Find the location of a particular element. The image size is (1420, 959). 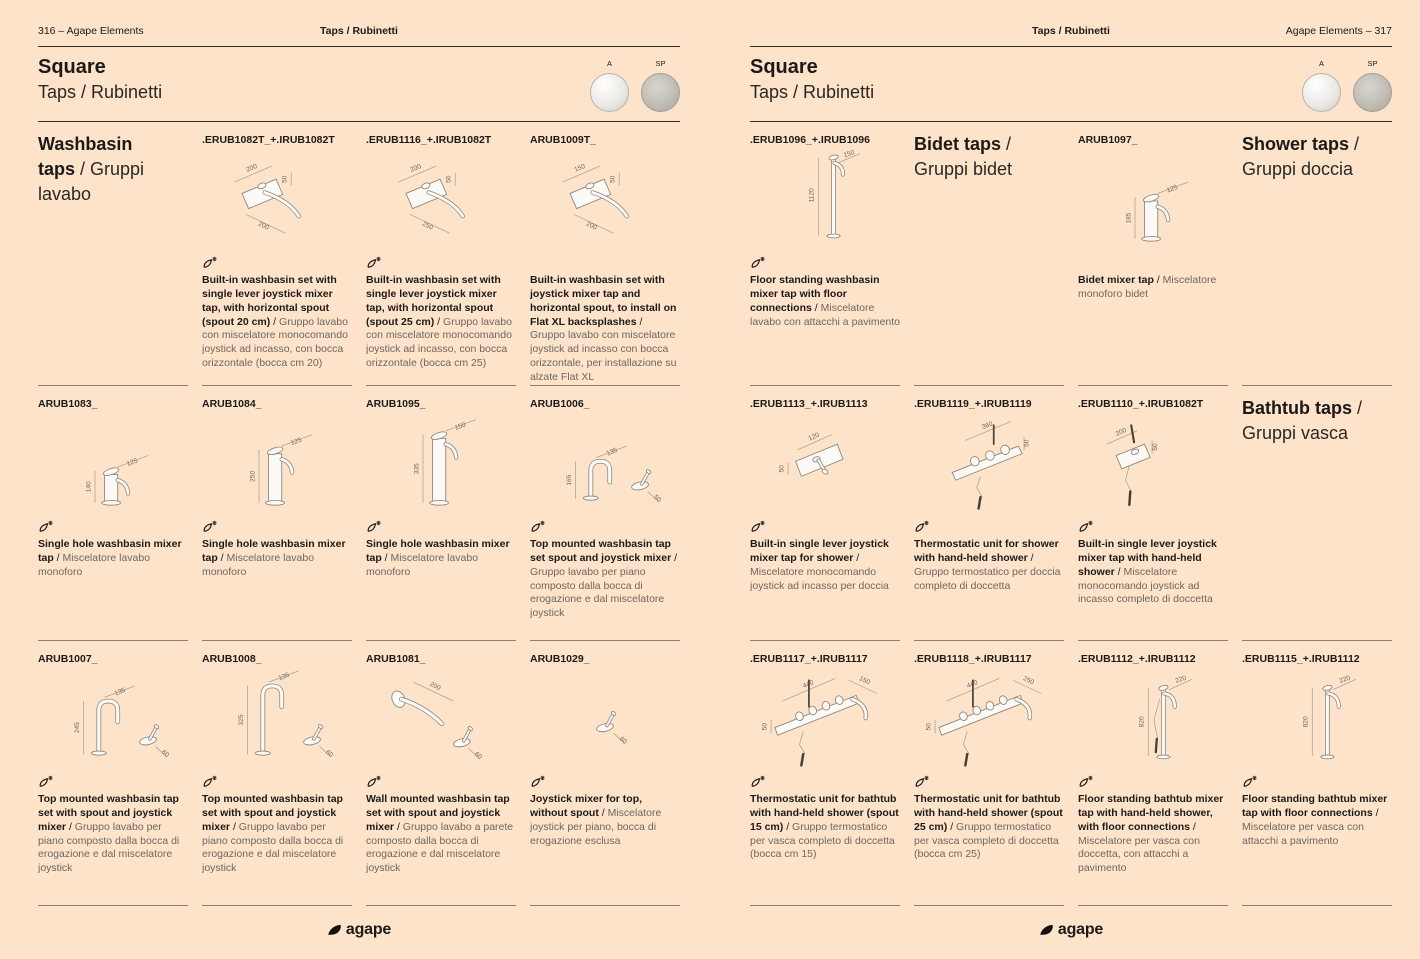

product-drawing: 135 325 60 is located at coordinates (277, 720).